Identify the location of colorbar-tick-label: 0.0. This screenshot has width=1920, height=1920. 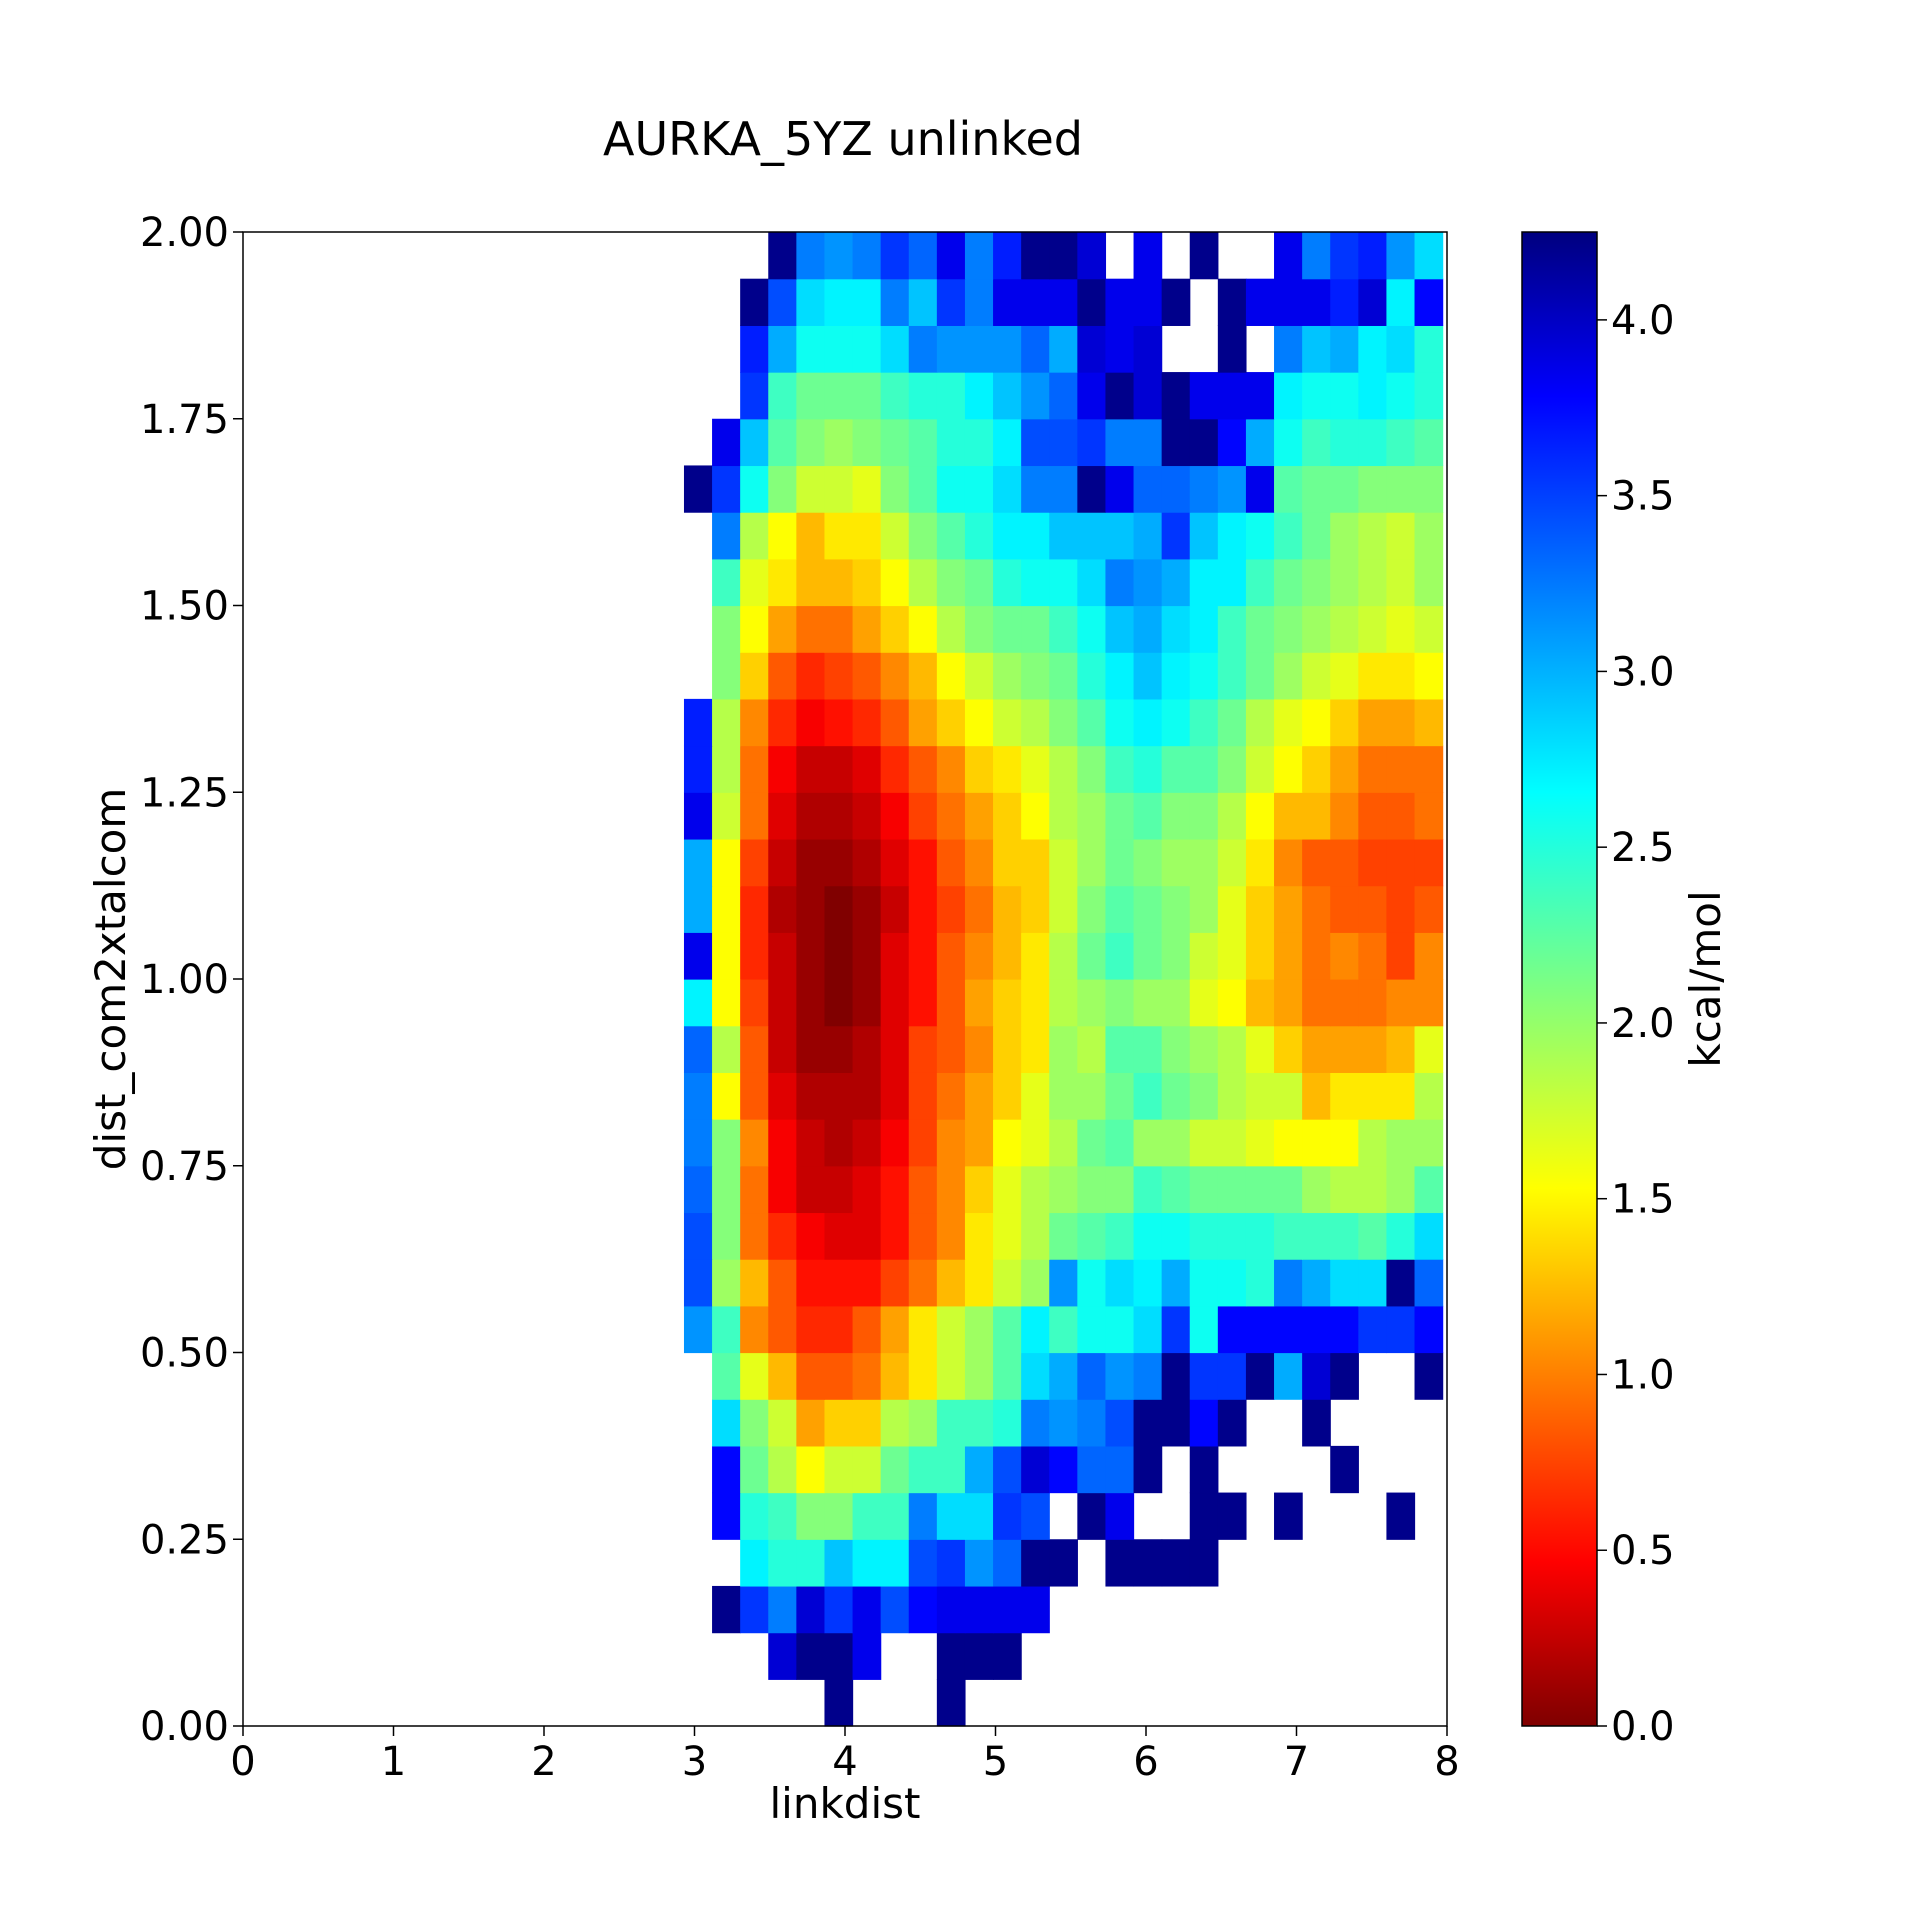
(1643, 1727).